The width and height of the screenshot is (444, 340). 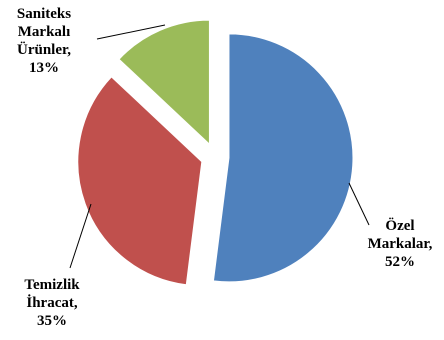 I want to click on data-label-line: Ürünler,, so click(x=44, y=49).